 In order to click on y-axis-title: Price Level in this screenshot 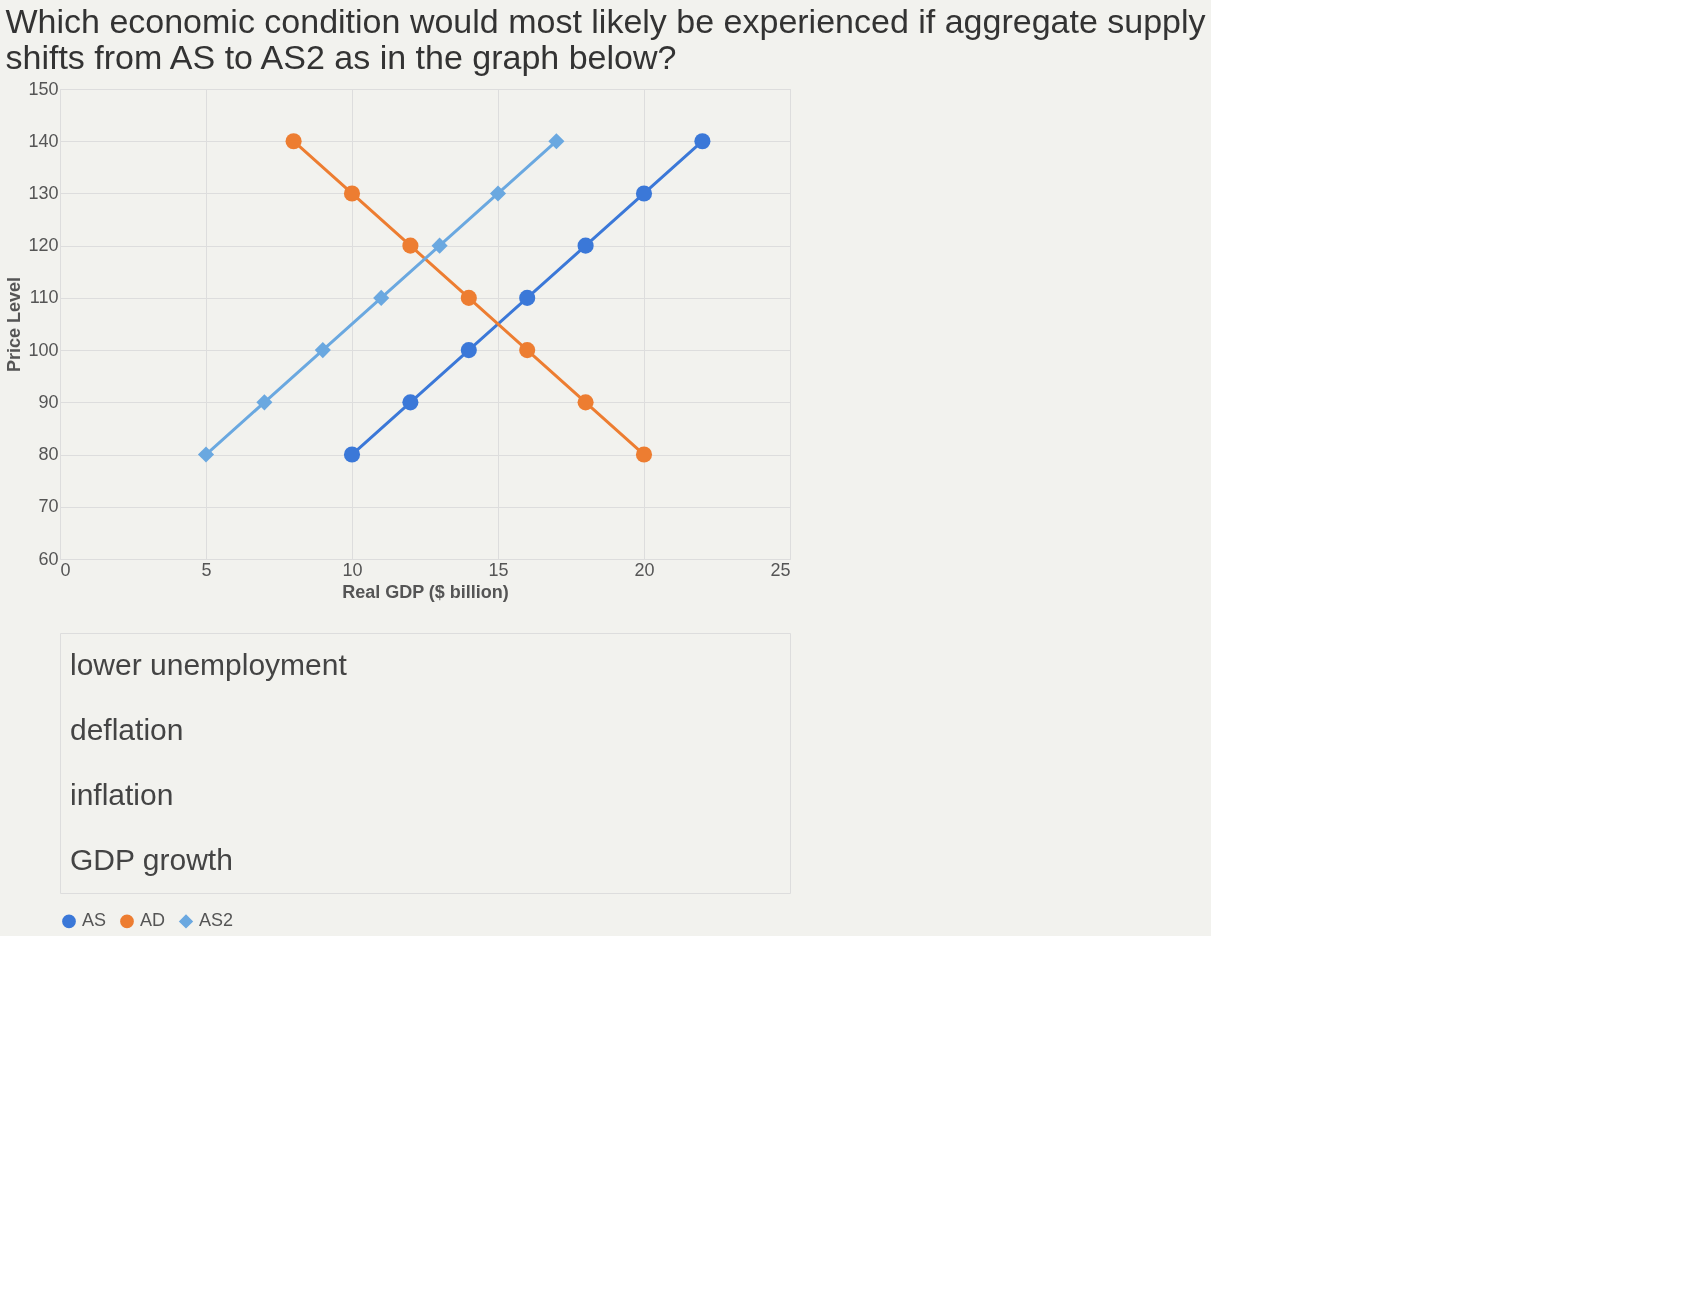, I will do `click(14, 324)`.